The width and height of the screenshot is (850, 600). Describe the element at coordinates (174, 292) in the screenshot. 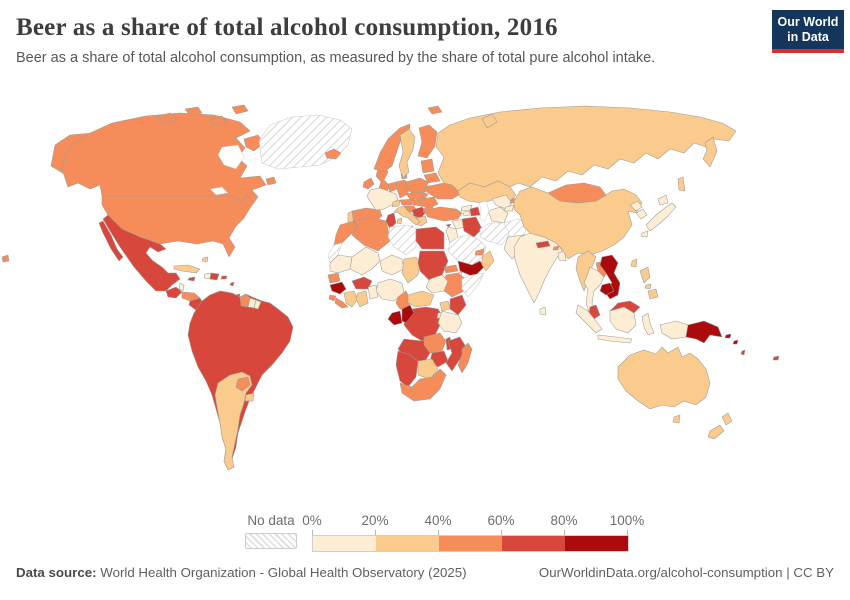

I see `country-guatemala` at that location.